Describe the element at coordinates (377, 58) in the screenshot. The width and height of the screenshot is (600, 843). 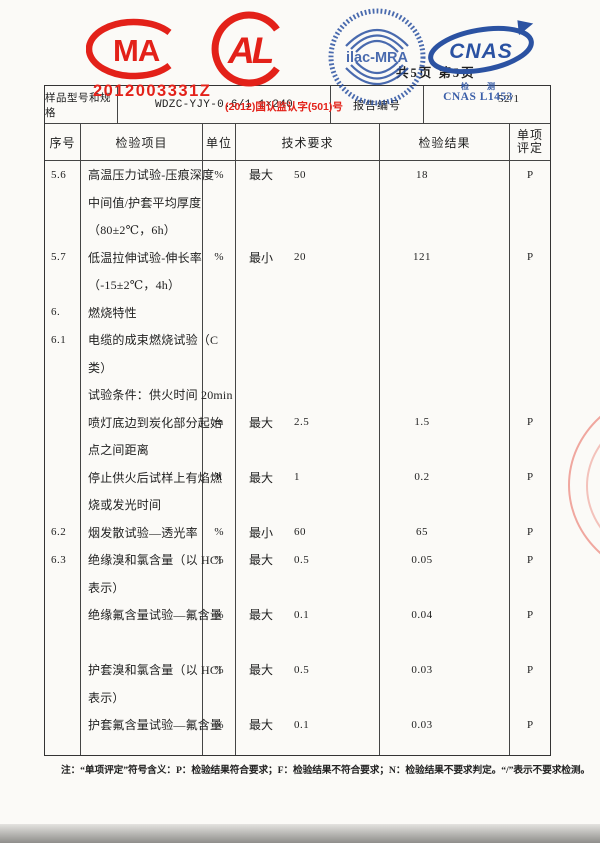
I see `ilac-text: ilac-MRA` at that location.